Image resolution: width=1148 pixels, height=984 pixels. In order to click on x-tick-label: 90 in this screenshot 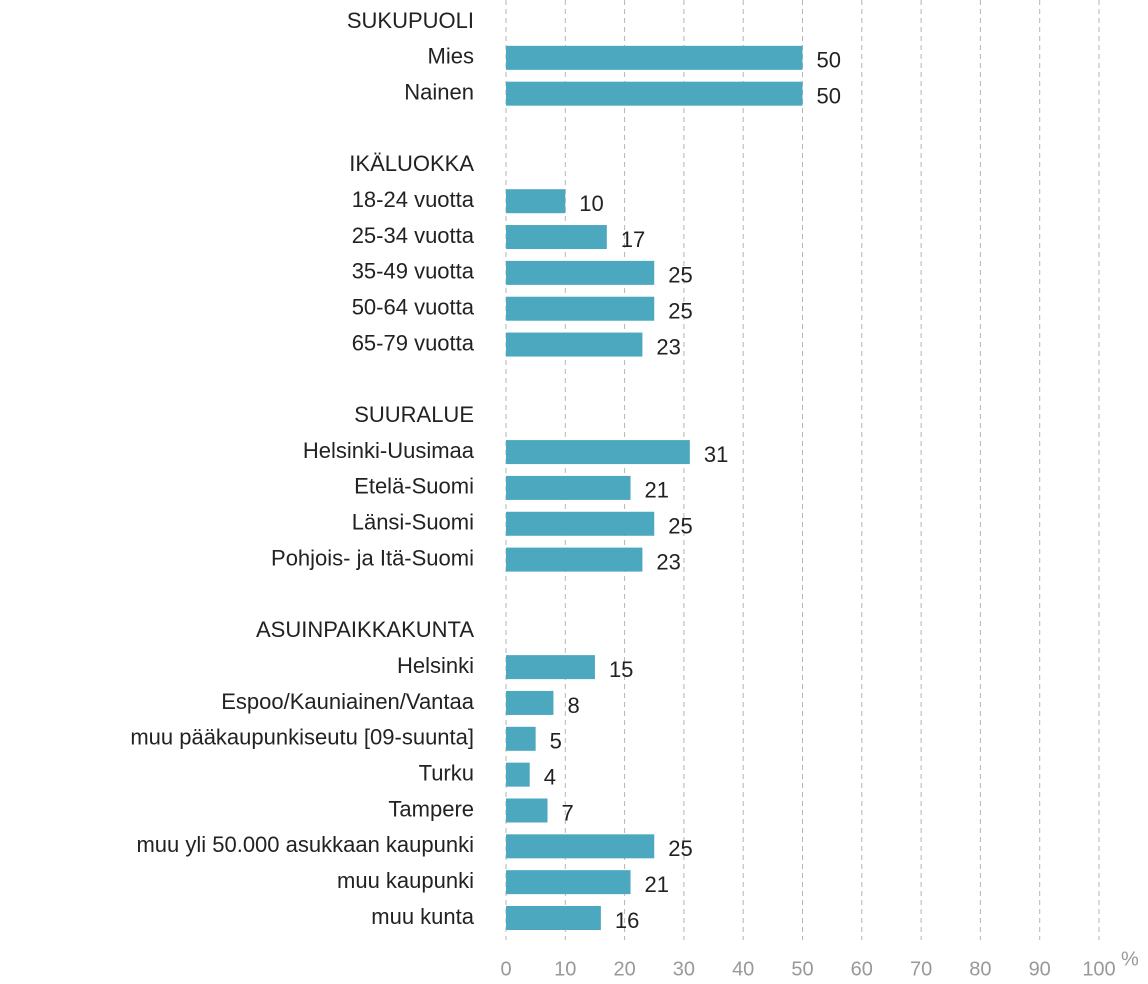, I will do `click(1040, 969)`.